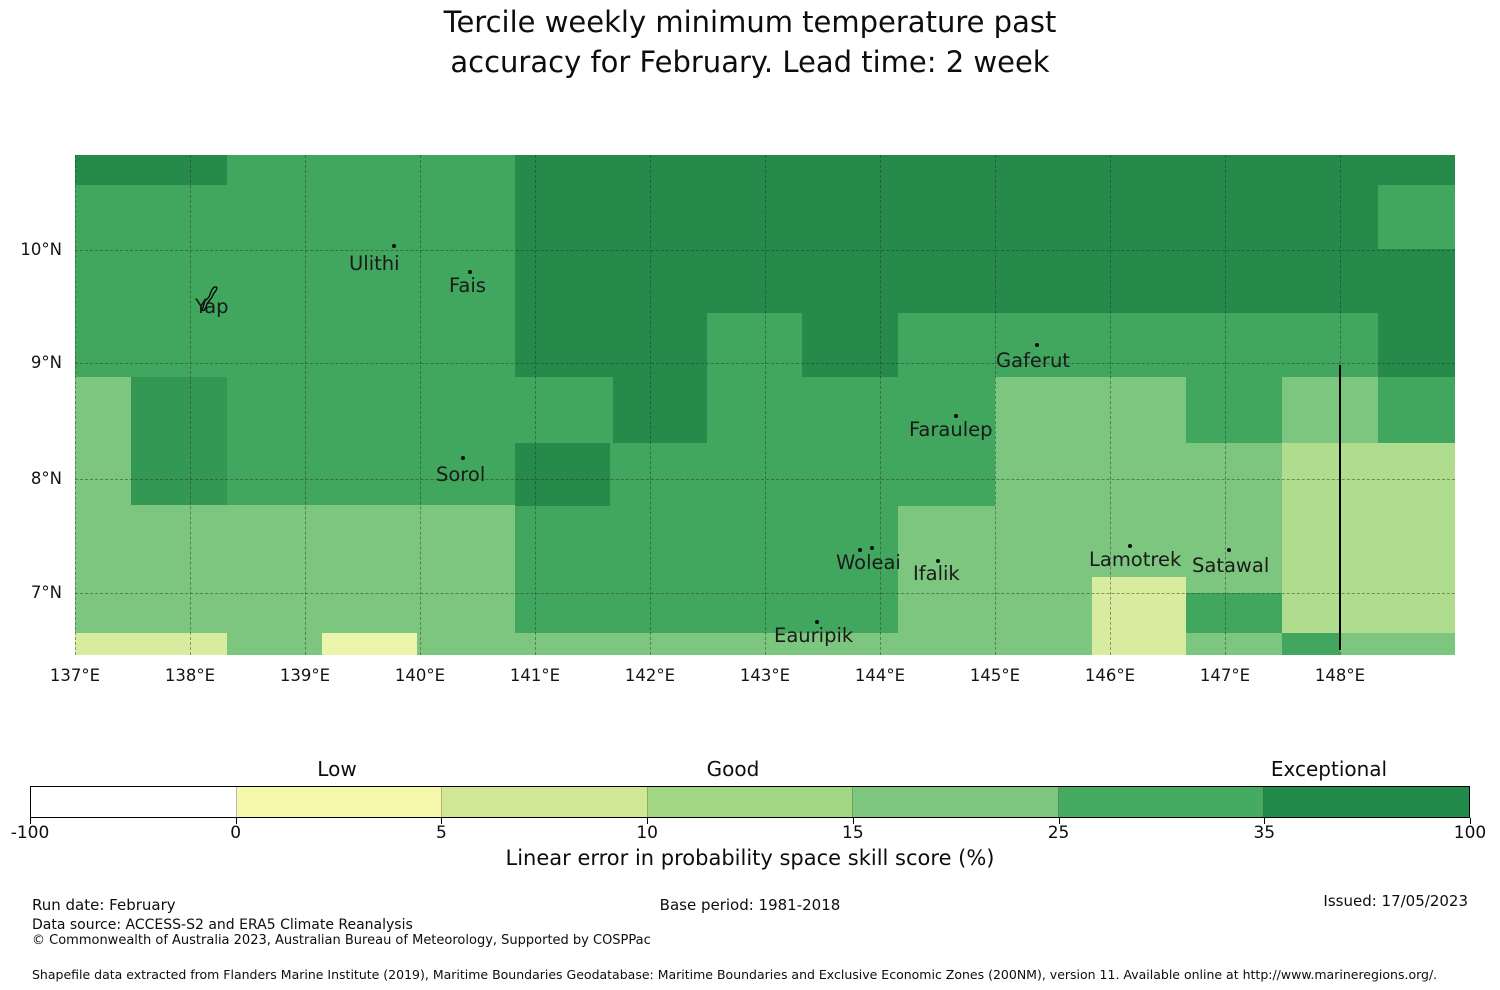 The image size is (1500, 990). I want to click on island-label: Faraulep, so click(951, 429).